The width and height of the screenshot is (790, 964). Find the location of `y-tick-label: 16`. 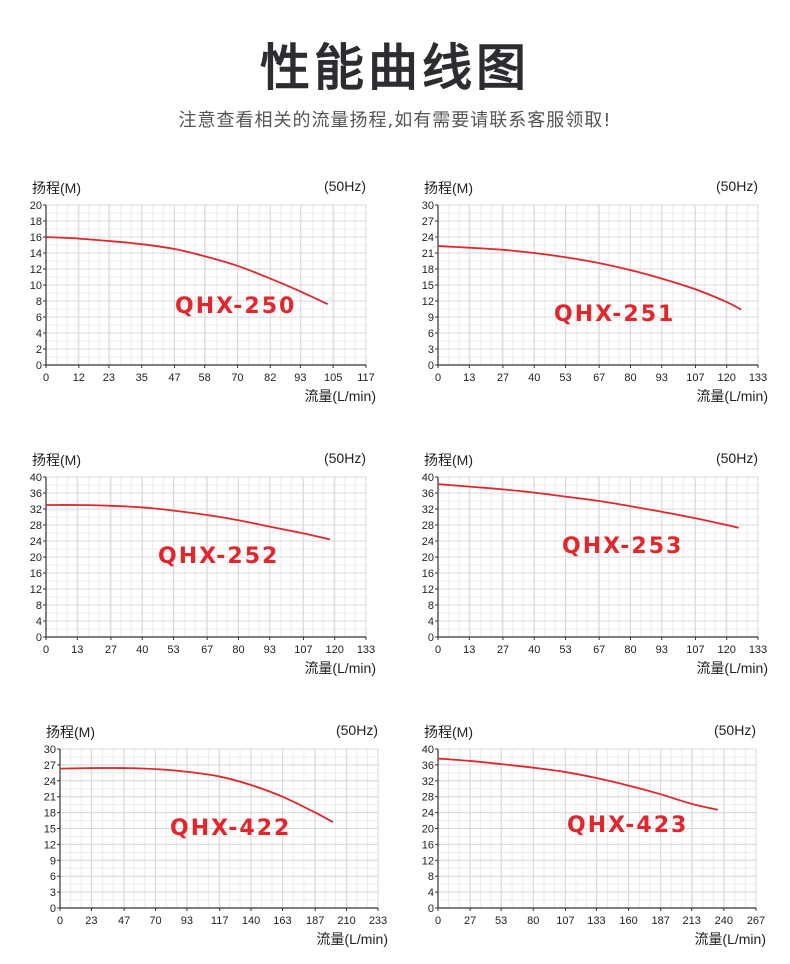

y-tick-label: 16 is located at coordinates (428, 574).